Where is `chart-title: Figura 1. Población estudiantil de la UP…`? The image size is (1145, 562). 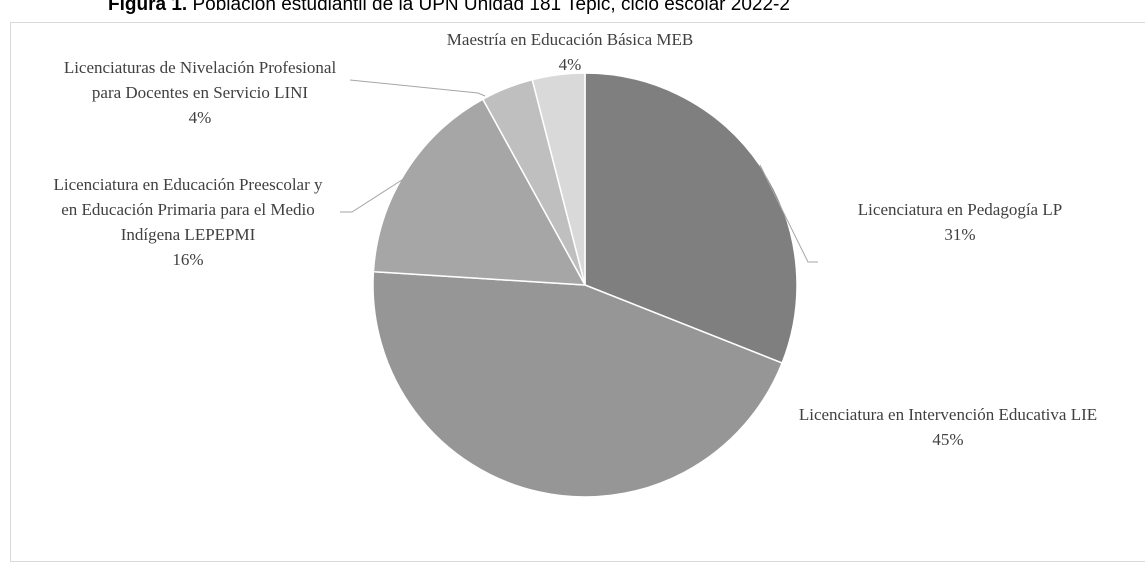 chart-title: Figura 1. Población estudiantil de la UP… is located at coordinates (449, 8).